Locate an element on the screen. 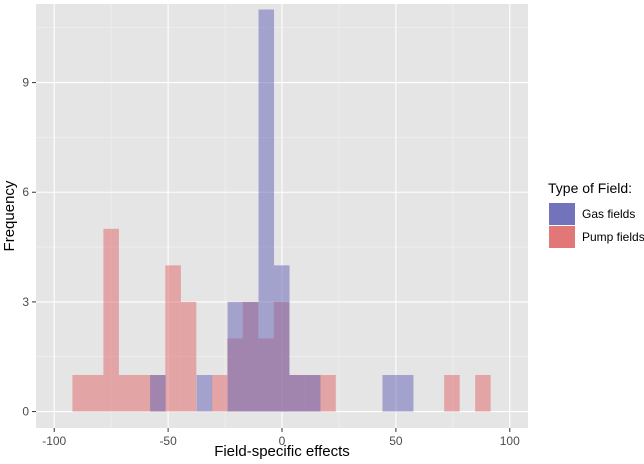  y-tick-label: 6 is located at coordinates (25, 192).